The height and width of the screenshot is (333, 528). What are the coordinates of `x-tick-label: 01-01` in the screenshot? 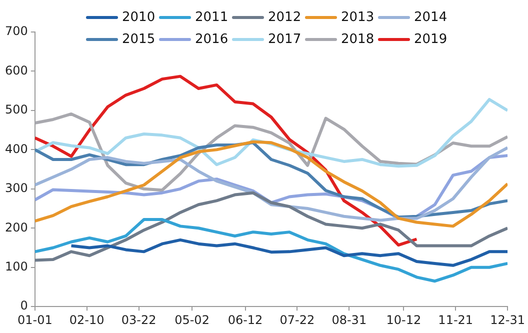 It's located at (34, 319).